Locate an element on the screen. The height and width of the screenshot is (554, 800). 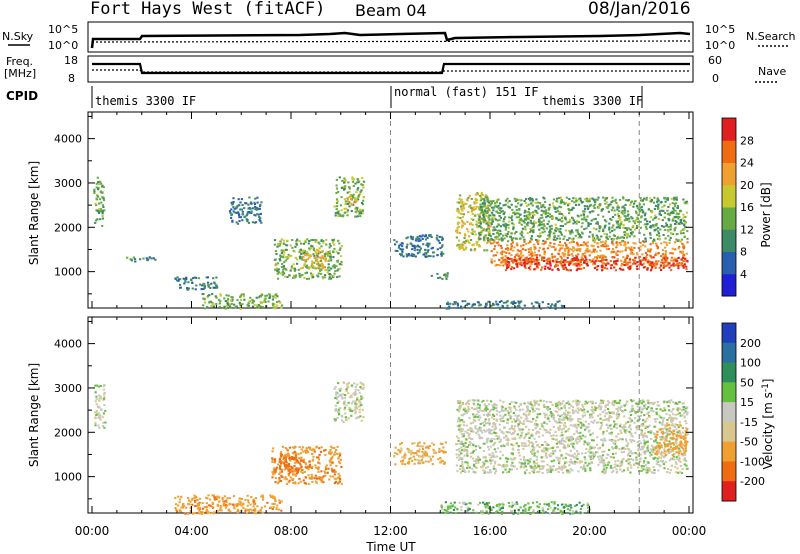
colorbar-segment is located at coordinates (729, 285).